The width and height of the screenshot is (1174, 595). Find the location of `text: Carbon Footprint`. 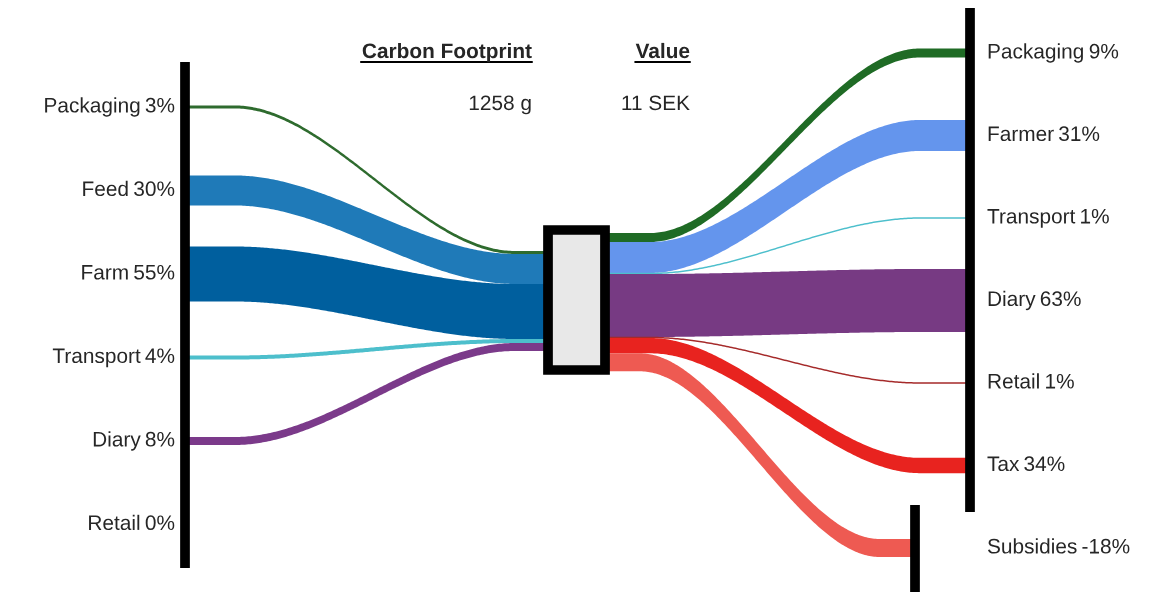

text: Carbon Footprint is located at coordinates (447, 52).